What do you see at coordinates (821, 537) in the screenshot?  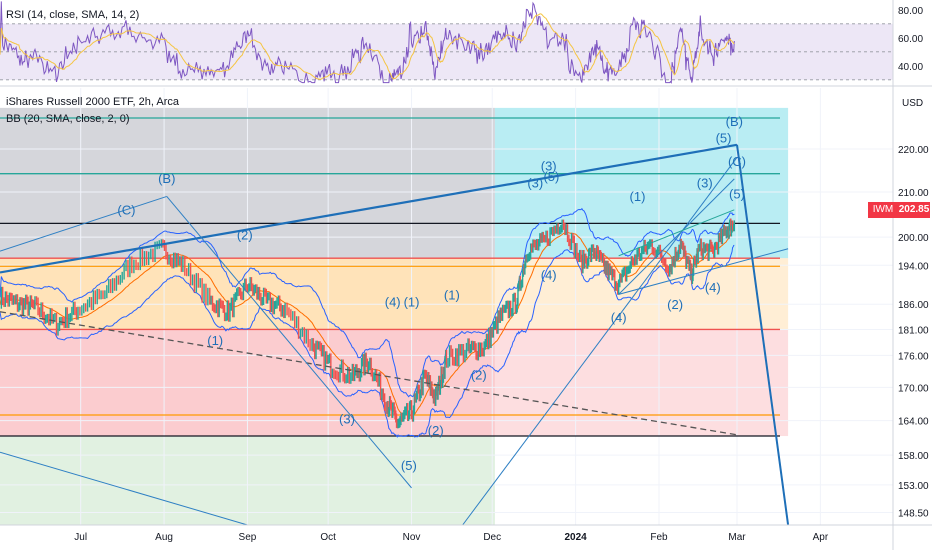 I see `x-tick-label: Apr` at bounding box center [821, 537].